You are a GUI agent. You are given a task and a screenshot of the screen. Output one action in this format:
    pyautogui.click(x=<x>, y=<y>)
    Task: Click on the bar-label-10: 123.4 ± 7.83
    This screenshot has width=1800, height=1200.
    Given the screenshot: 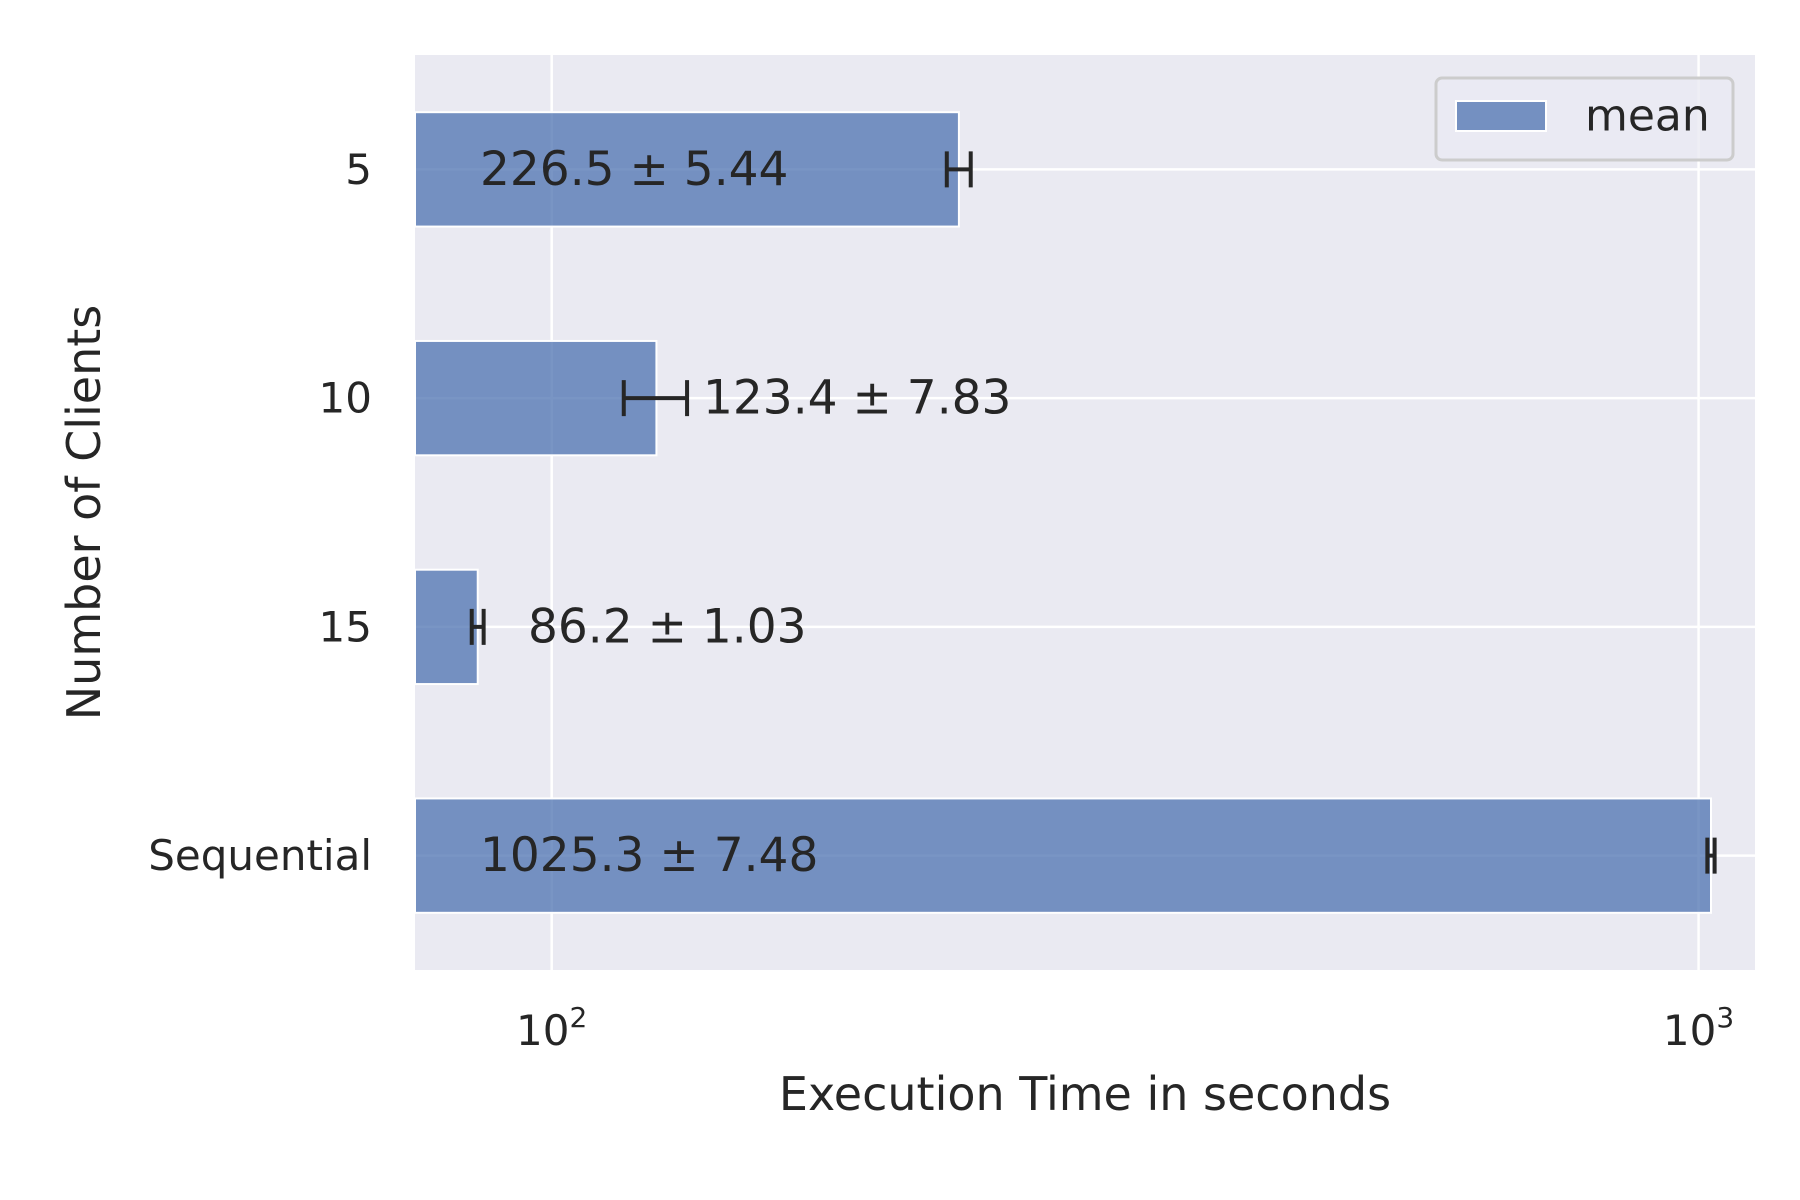 What is the action you would take?
    pyautogui.click(x=857, y=398)
    